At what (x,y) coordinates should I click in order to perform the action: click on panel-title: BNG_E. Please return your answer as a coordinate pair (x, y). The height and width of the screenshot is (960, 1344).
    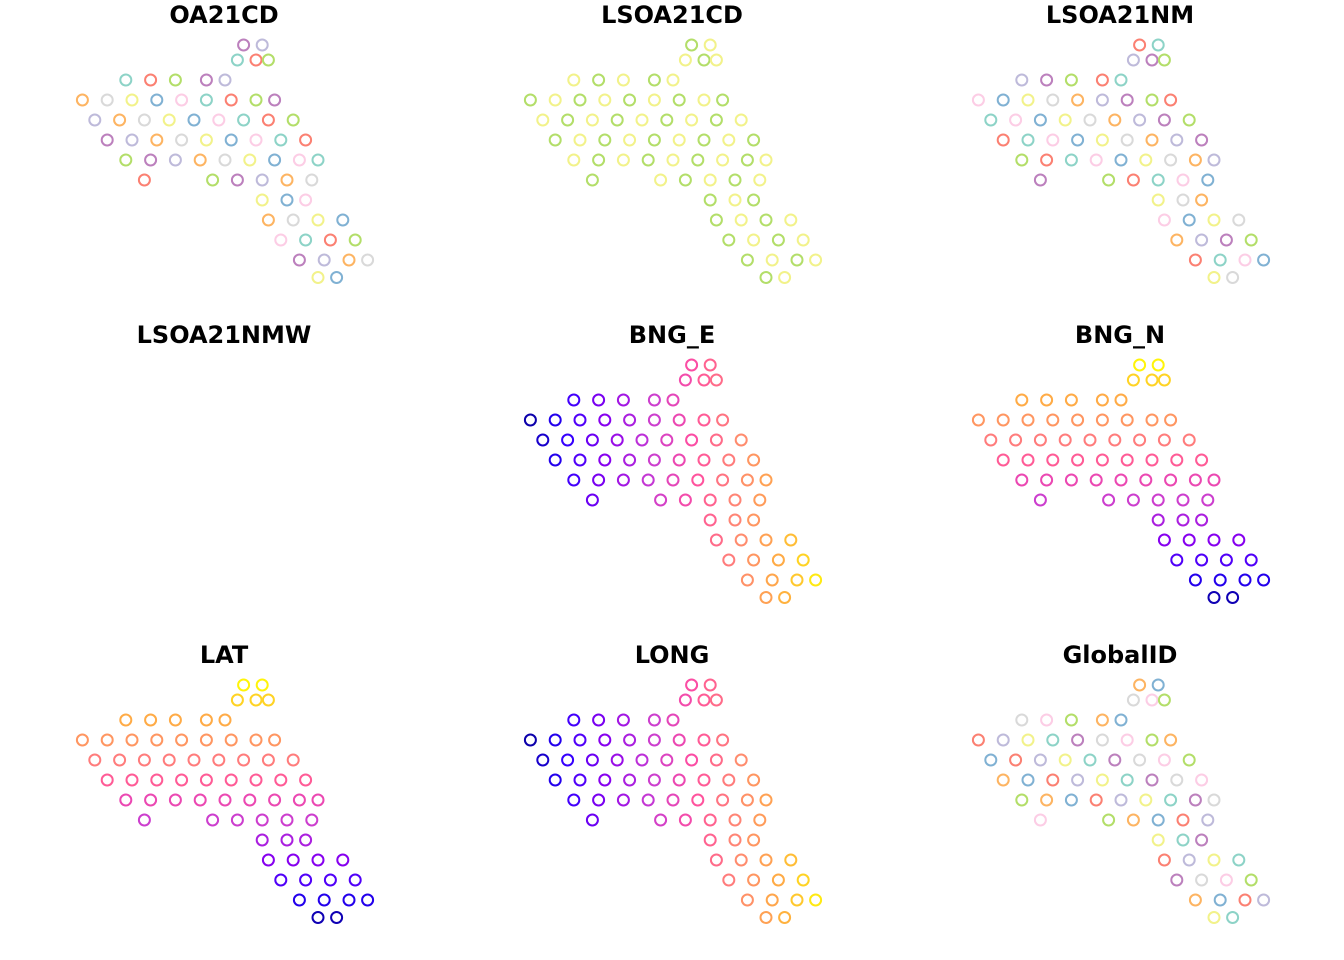
    Looking at the image, I should click on (672, 335).